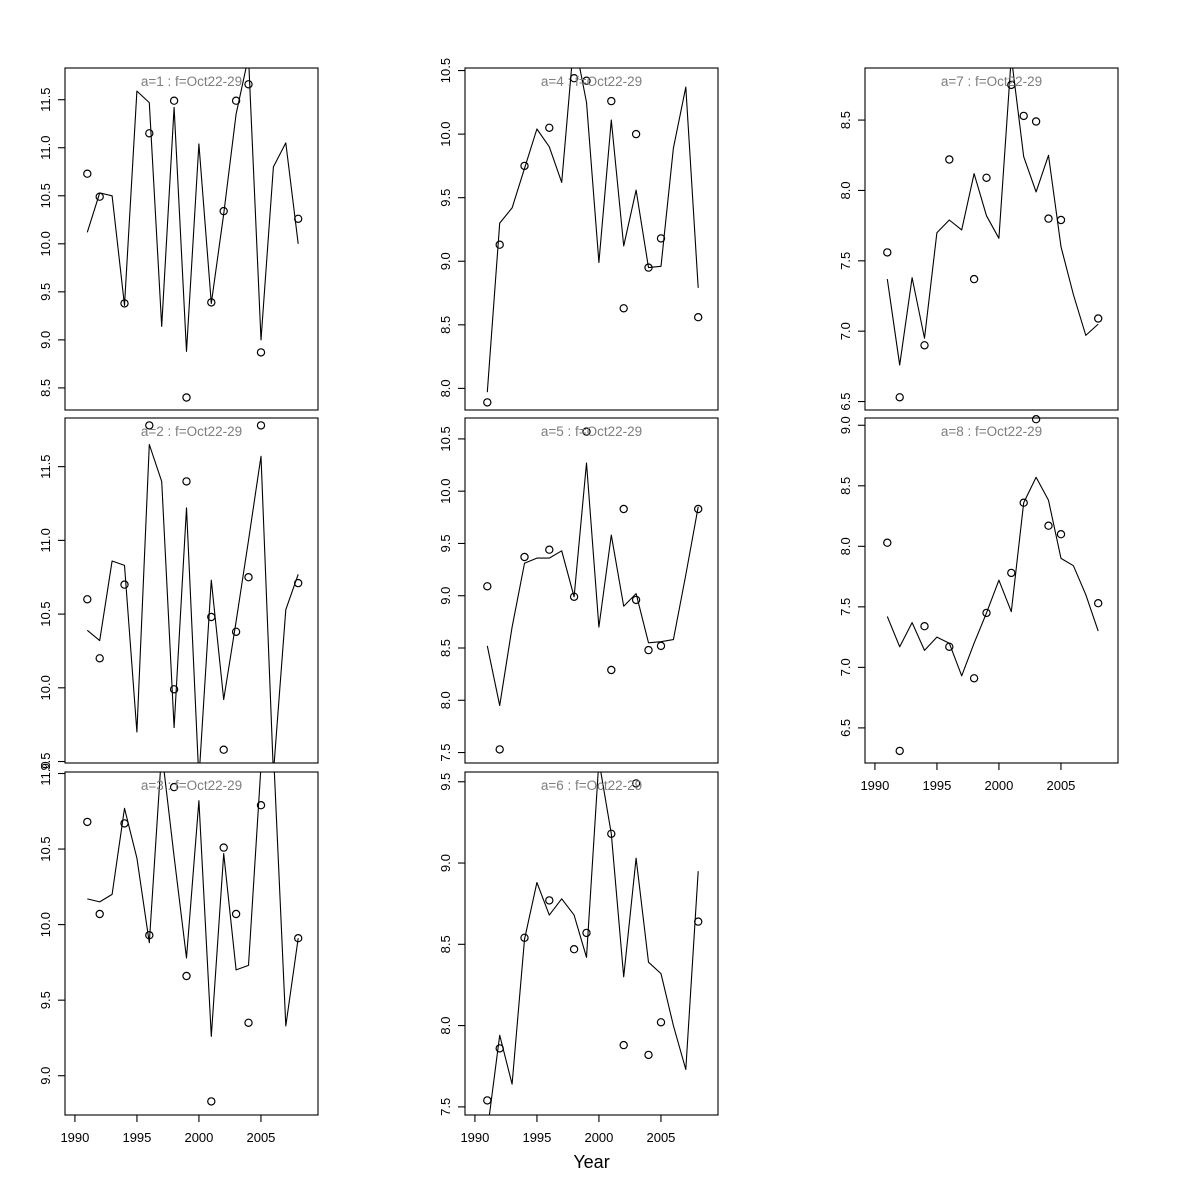 This screenshot has width=1200, height=1200. Describe the element at coordinates (191, 81) in the screenshot. I see `panel-title: a=1 : f=Oct22-29` at that location.